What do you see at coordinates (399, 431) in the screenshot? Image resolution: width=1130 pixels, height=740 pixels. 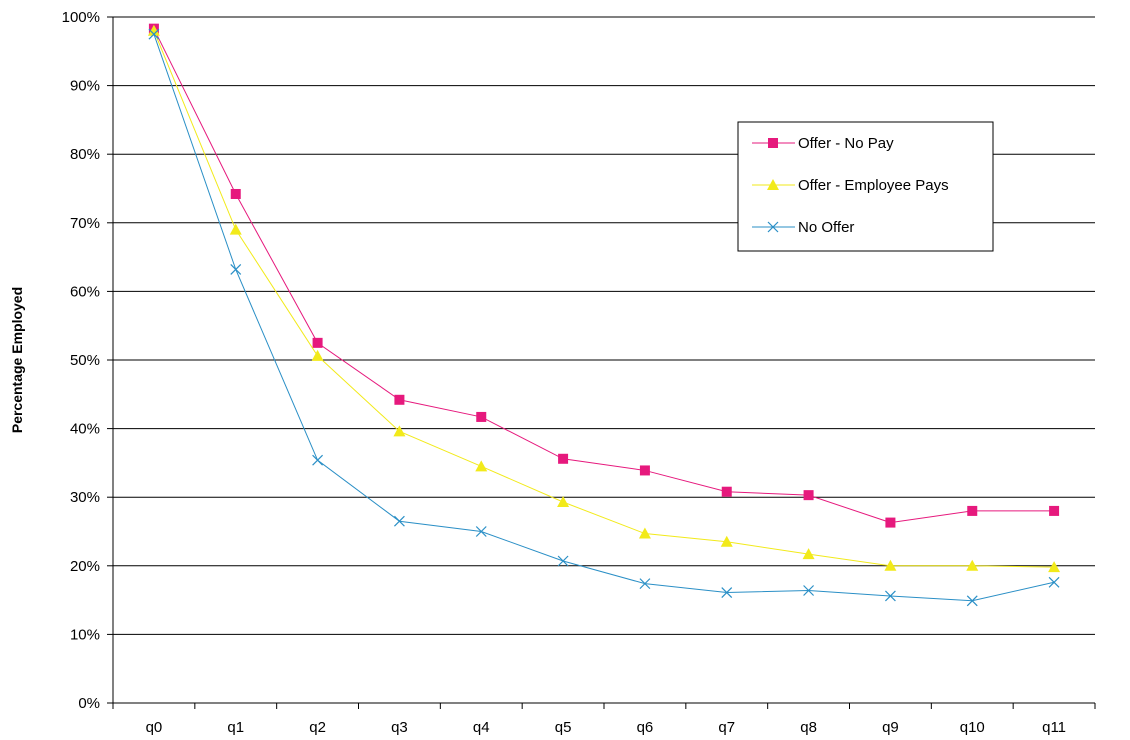 I see `data-point-offer-employee-pays-q3` at bounding box center [399, 431].